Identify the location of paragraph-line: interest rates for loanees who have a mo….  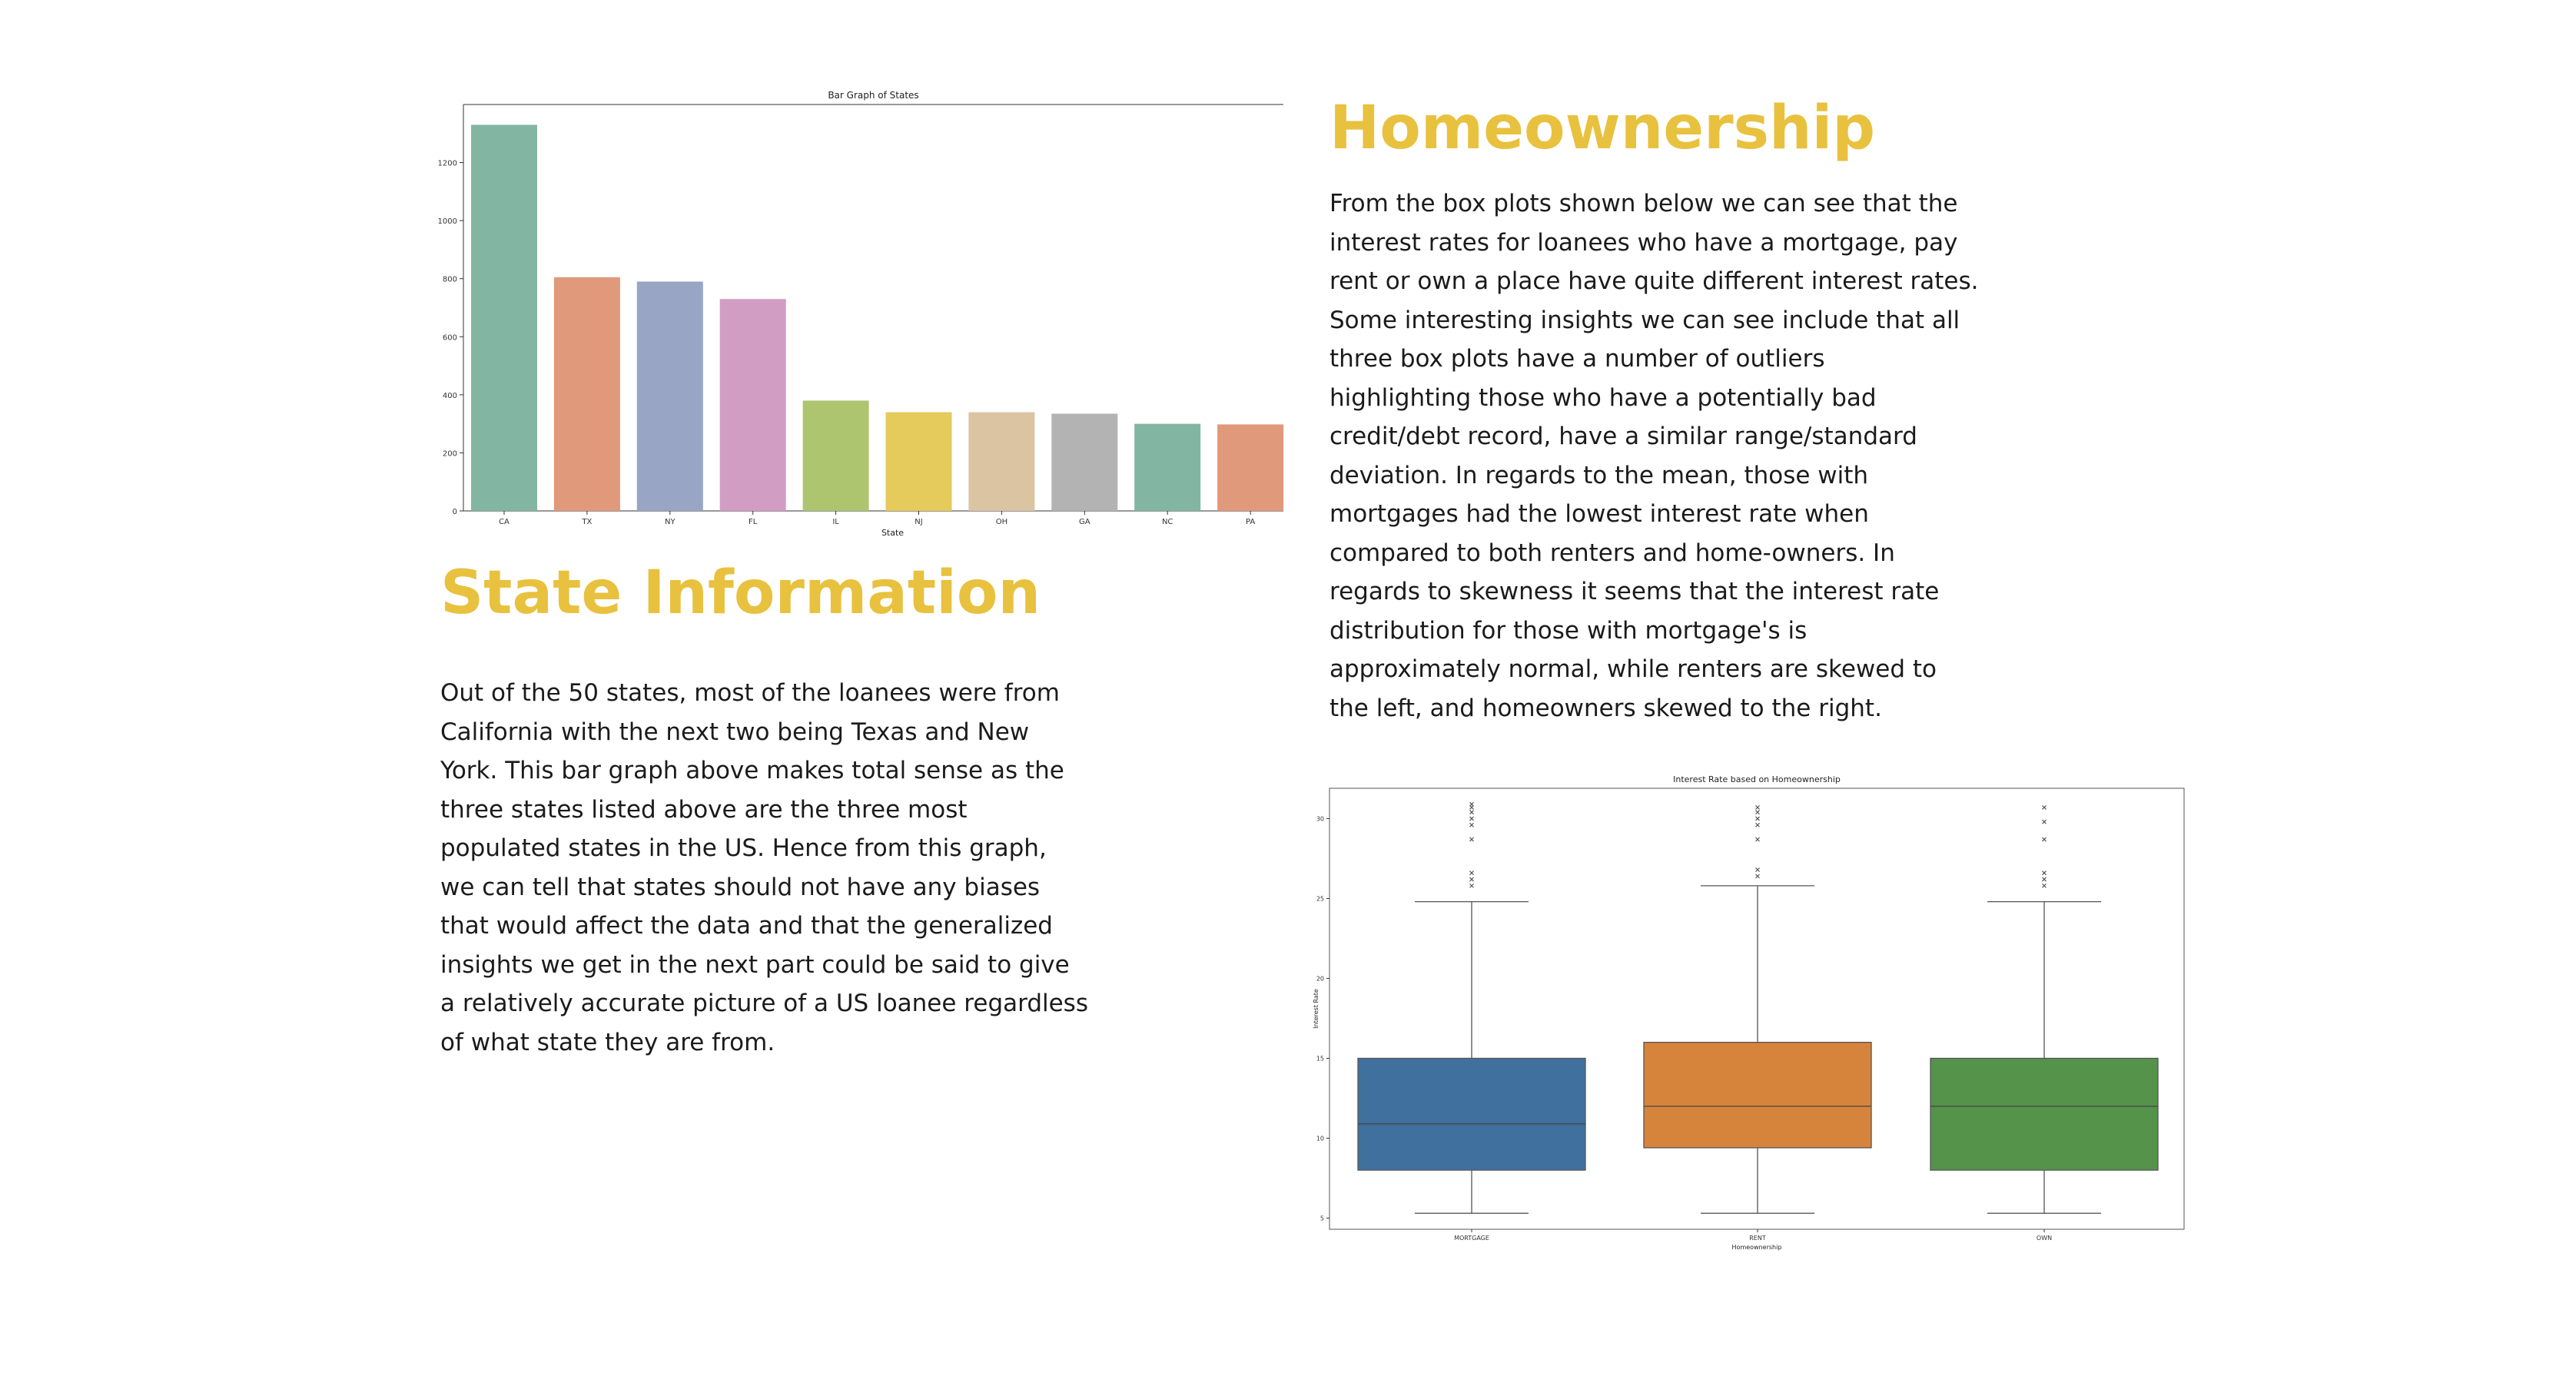
(1644, 243).